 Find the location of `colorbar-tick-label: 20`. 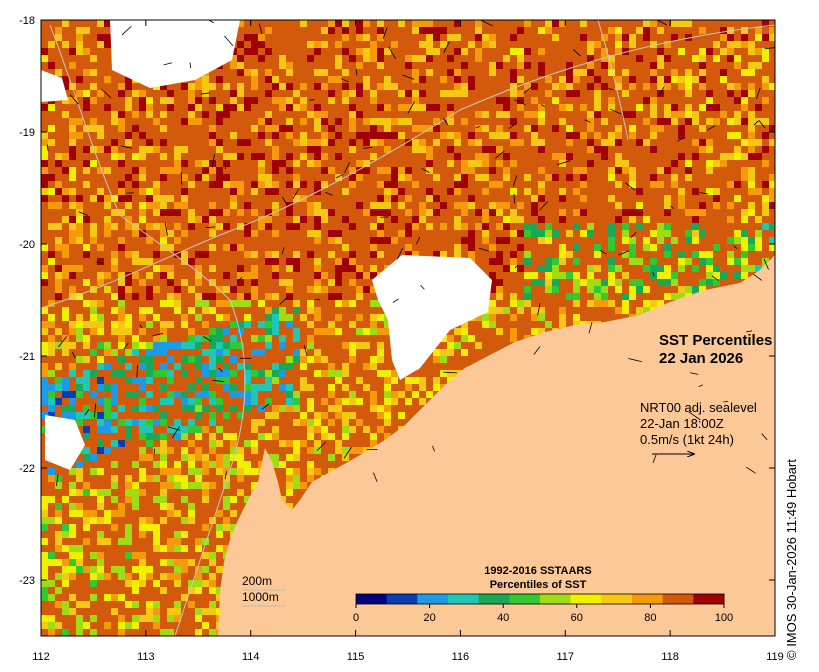

colorbar-tick-label: 20 is located at coordinates (429, 618).